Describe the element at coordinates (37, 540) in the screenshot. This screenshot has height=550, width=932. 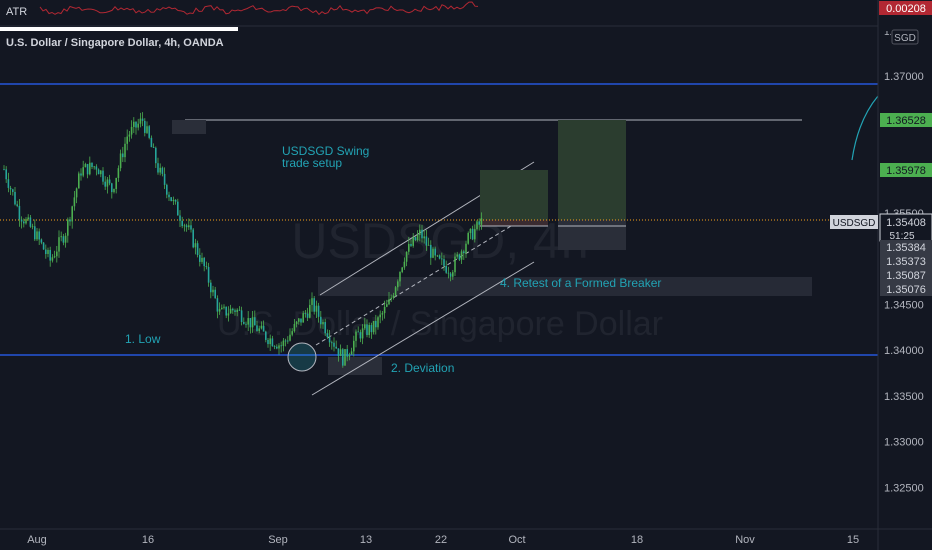
I see `time-tick-label: Aug` at that location.